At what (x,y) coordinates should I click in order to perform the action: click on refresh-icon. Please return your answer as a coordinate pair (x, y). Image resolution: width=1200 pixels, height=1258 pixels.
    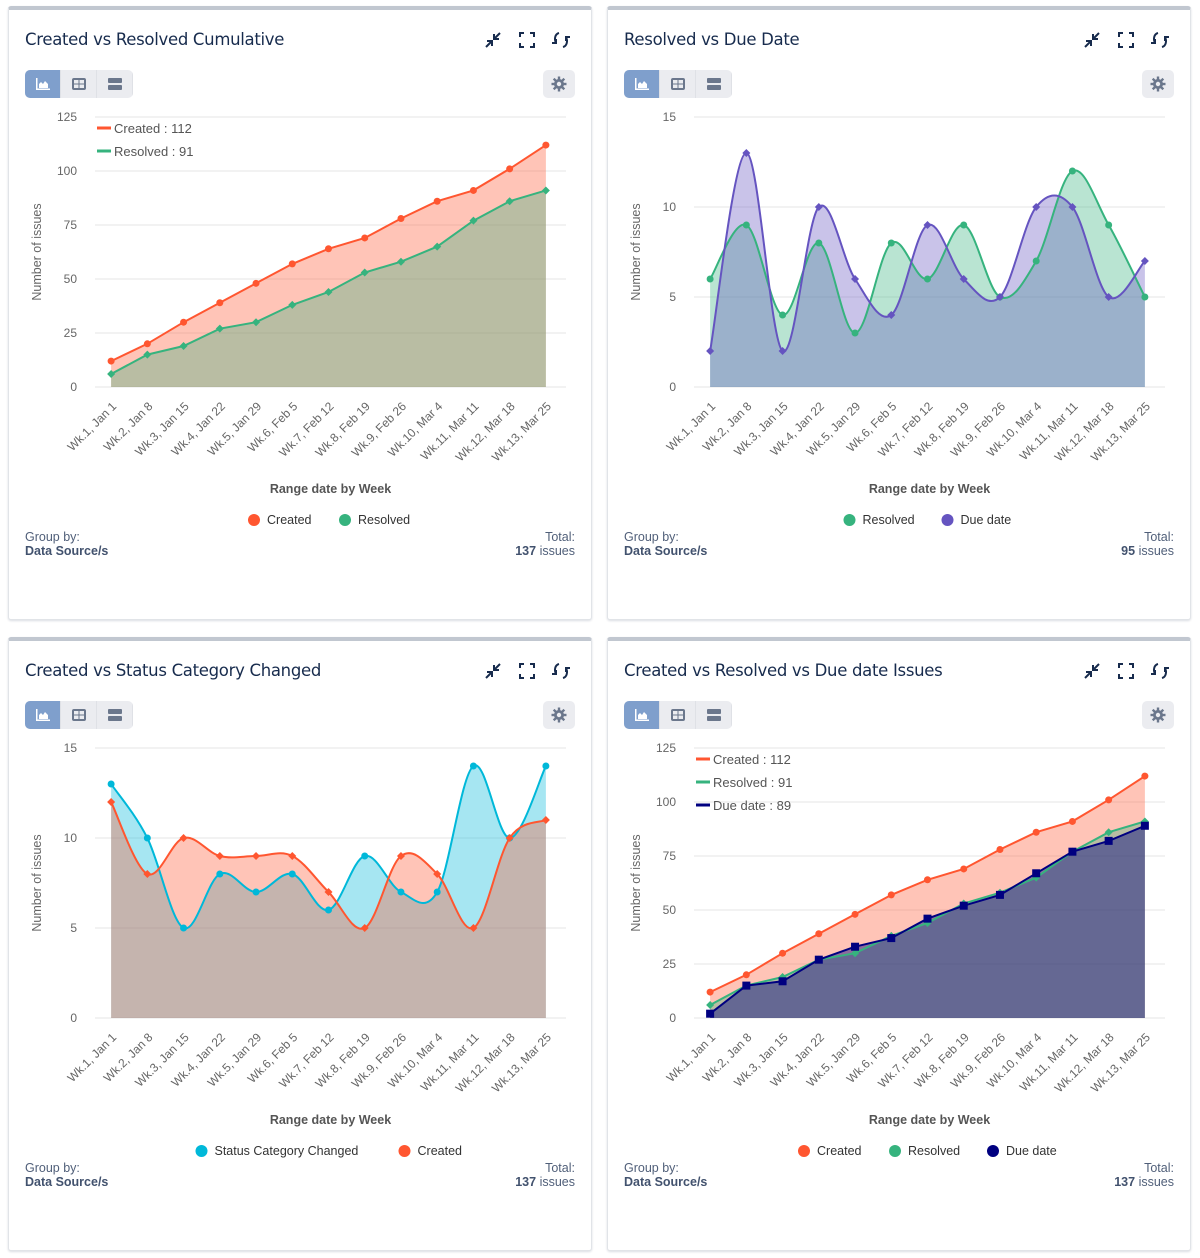
    Looking at the image, I should click on (1160, 671).